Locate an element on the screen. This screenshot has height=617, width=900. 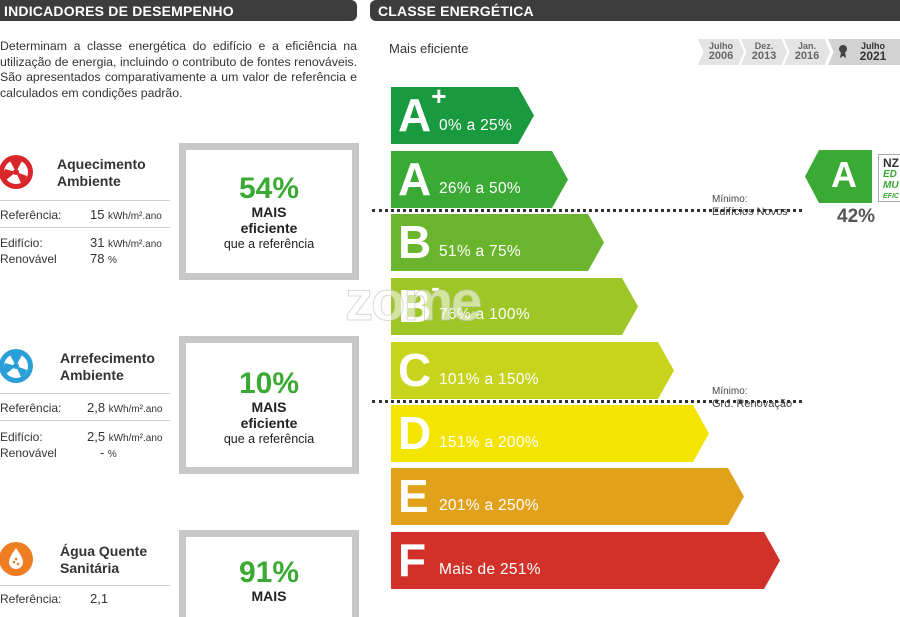
heating-efic: eficiente is located at coordinates (269, 228).